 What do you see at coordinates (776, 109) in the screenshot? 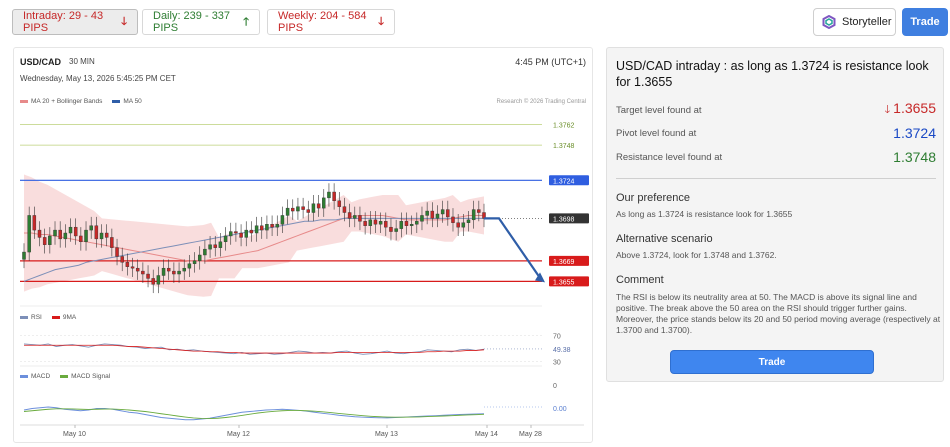
I see `target-level-row: Target level found at 🡓 1.3655` at bounding box center [776, 109].